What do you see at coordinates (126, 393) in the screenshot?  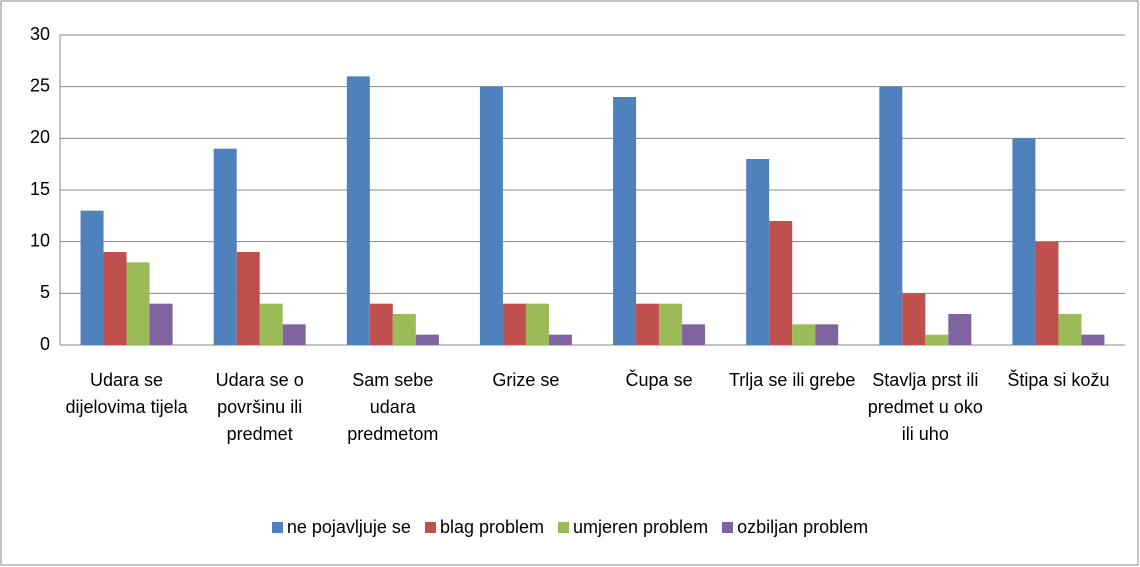 I see `x-tick-label: Udara se dijelovima tijela` at bounding box center [126, 393].